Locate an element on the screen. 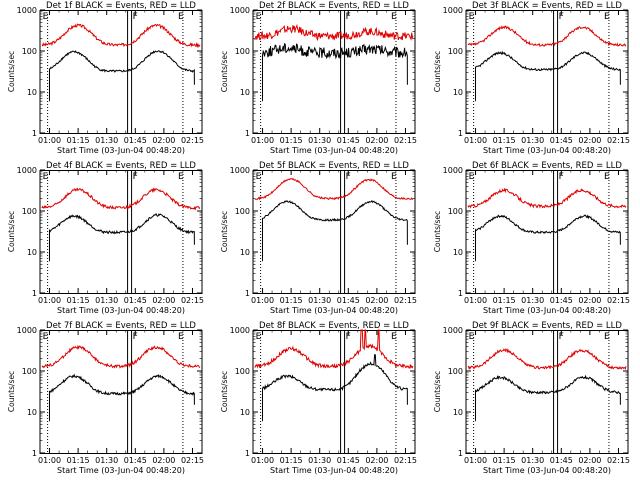 The image size is (640, 480). panel-title: Det 9f BLACK = Events, RED = LLD is located at coordinates (547, 326).